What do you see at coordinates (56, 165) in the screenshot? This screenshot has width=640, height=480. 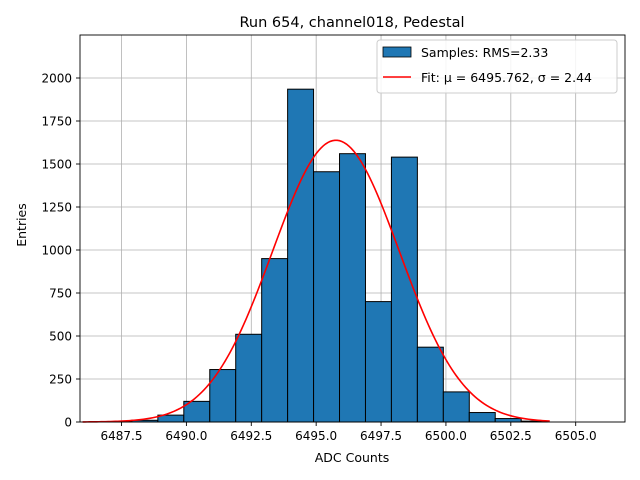 I see `y-tick-label: 1500` at bounding box center [56, 165].